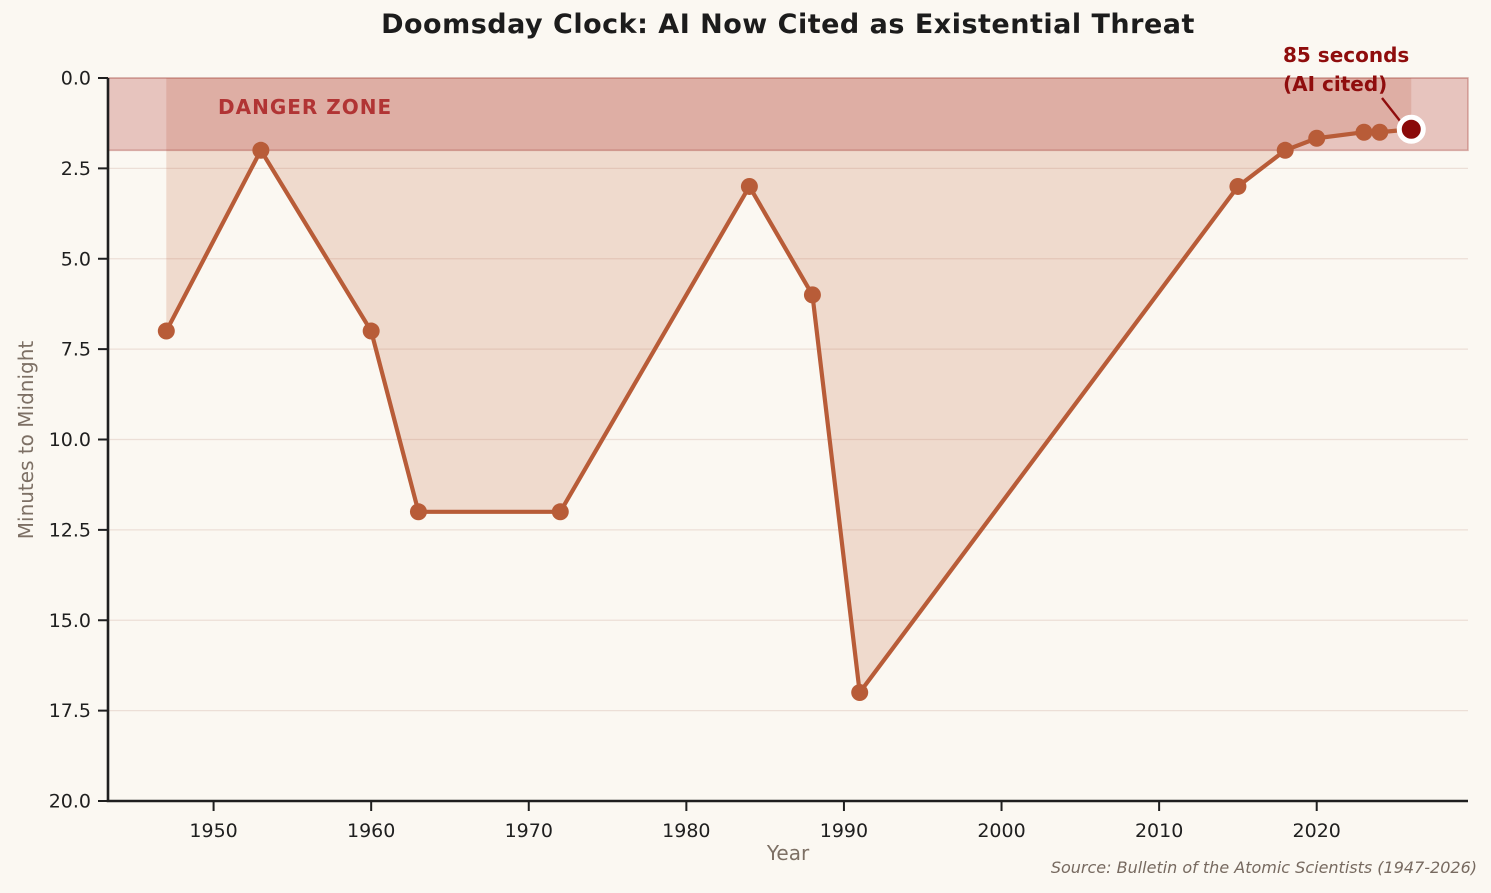 The width and height of the screenshot is (1491, 893). What do you see at coordinates (1317, 831) in the screenshot?
I see `x-tick-label: 2020` at bounding box center [1317, 831].